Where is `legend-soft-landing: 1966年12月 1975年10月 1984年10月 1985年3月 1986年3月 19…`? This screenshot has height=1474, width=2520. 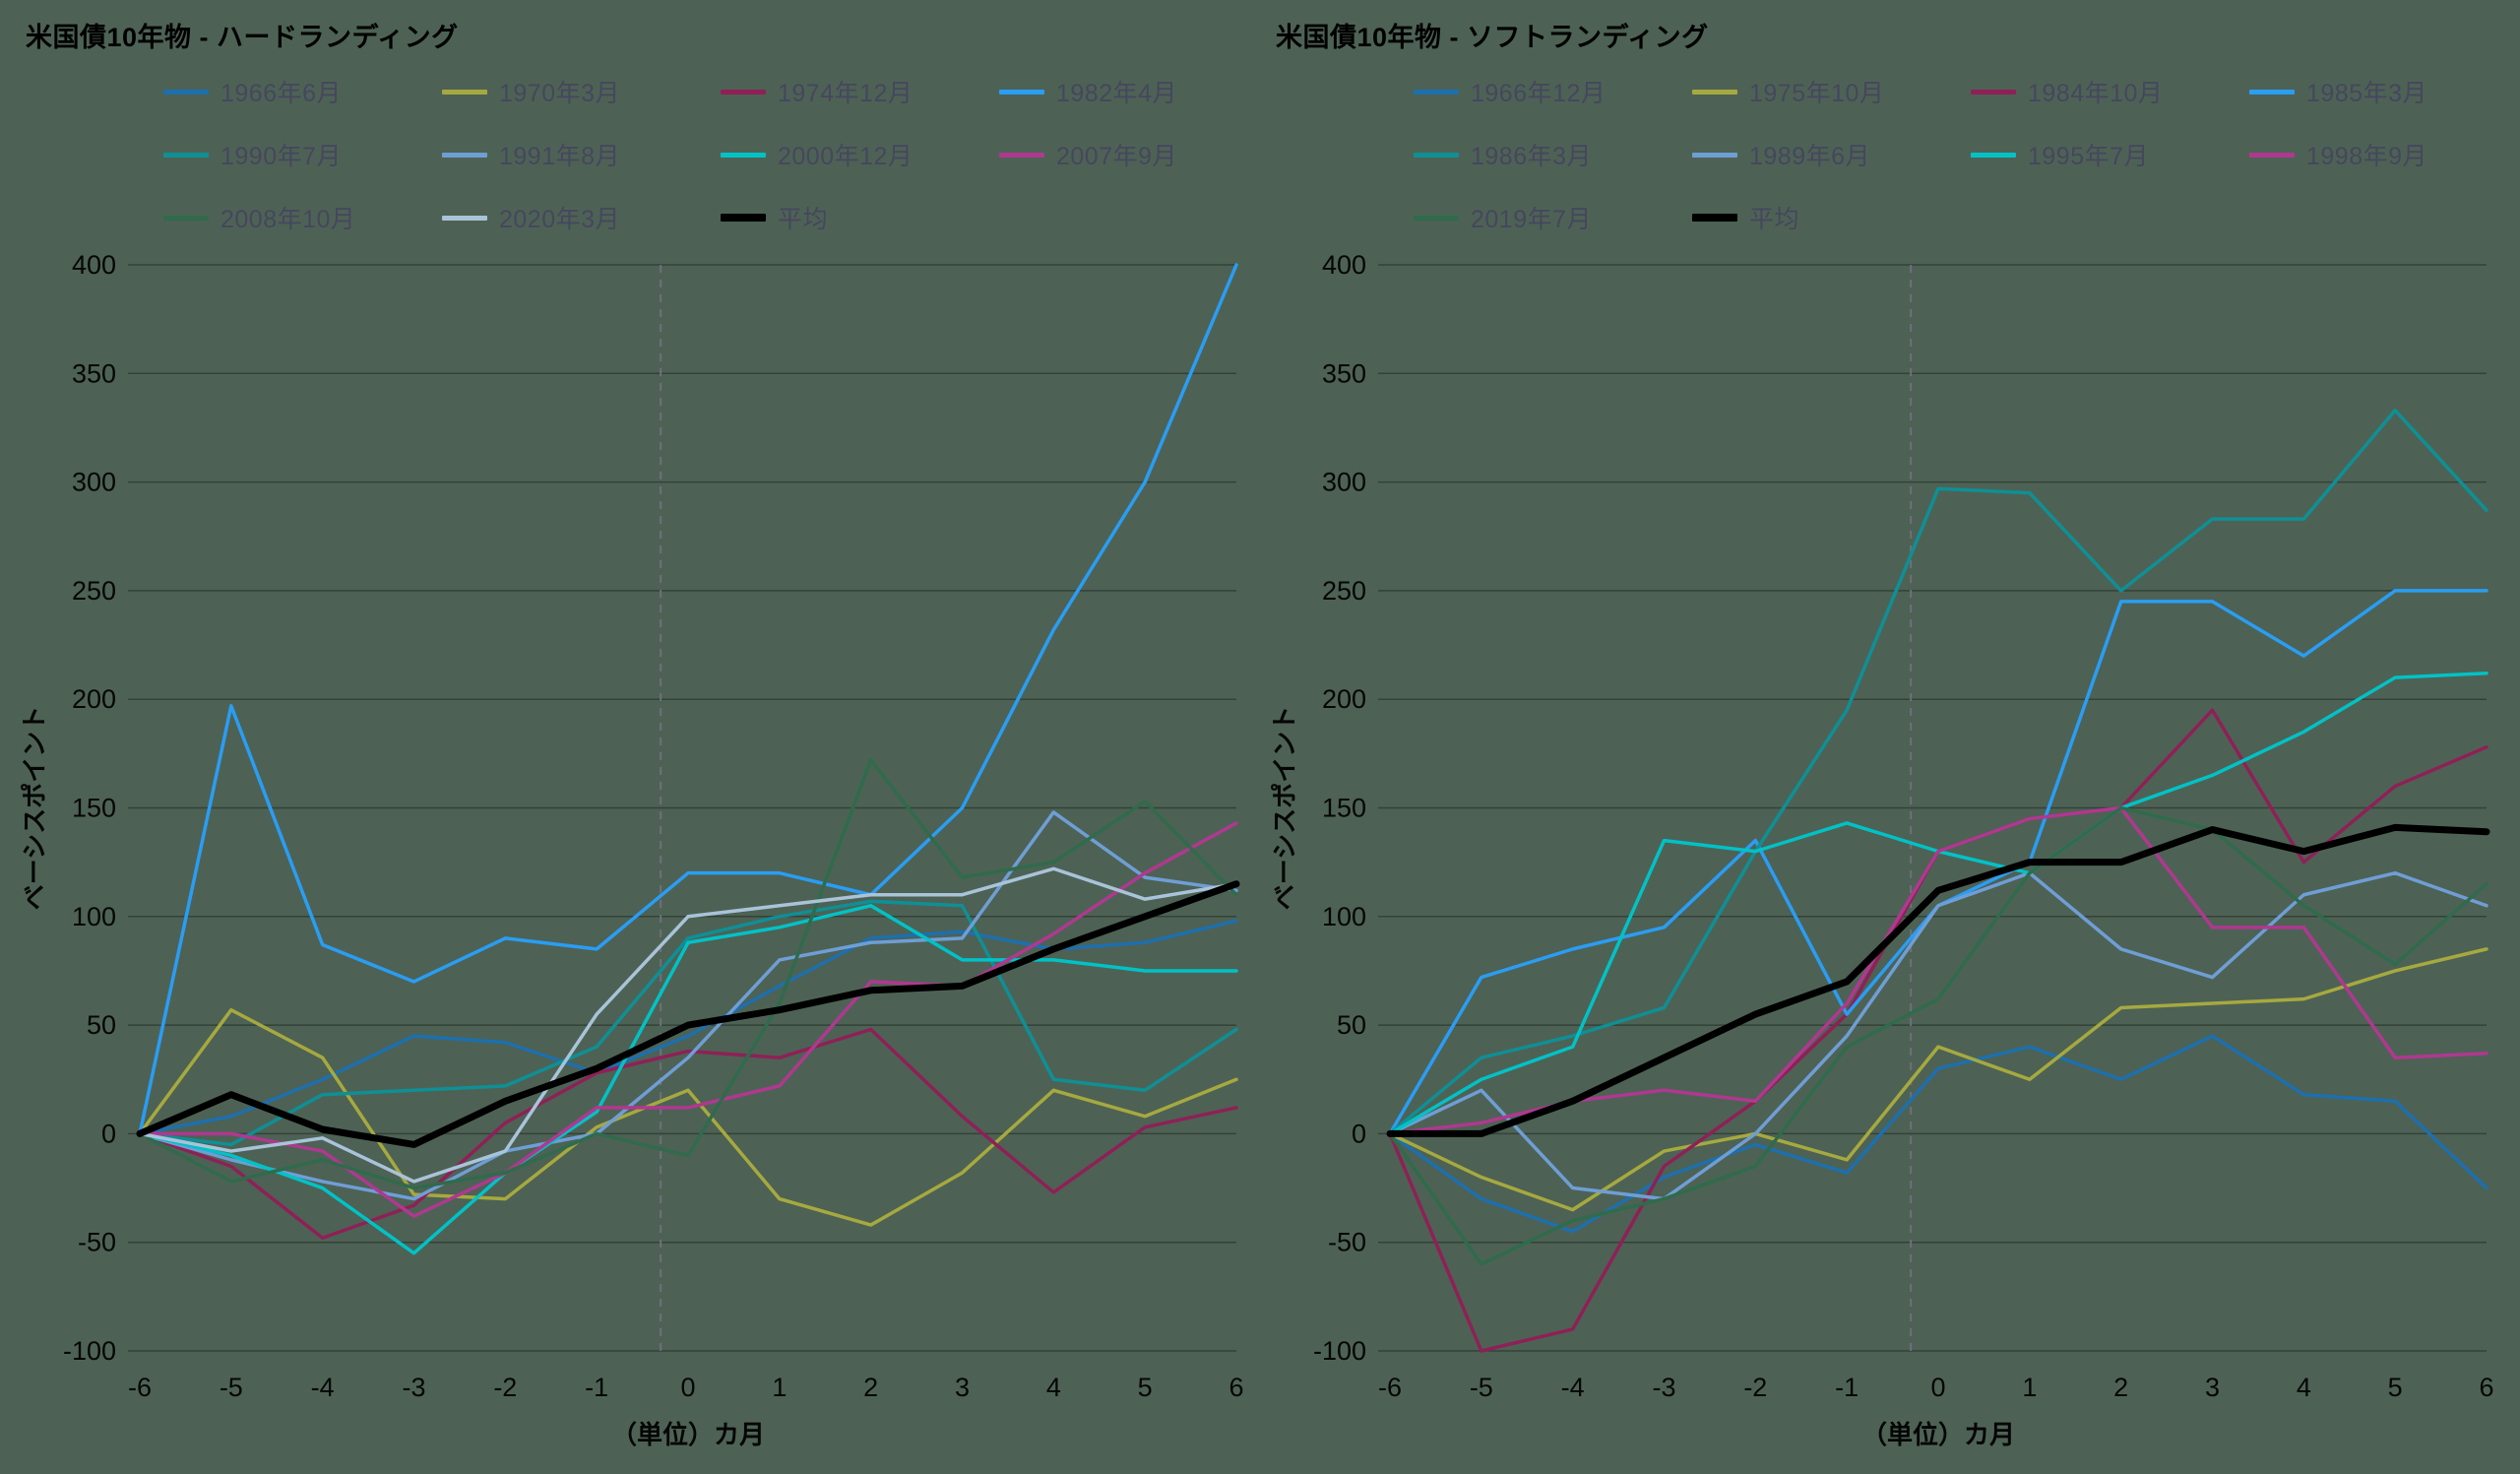 legend-soft-landing: 1966年12月 1975年10月 1984年10月 1985年3月 1986年3月 19… is located at coordinates (1967, 155).